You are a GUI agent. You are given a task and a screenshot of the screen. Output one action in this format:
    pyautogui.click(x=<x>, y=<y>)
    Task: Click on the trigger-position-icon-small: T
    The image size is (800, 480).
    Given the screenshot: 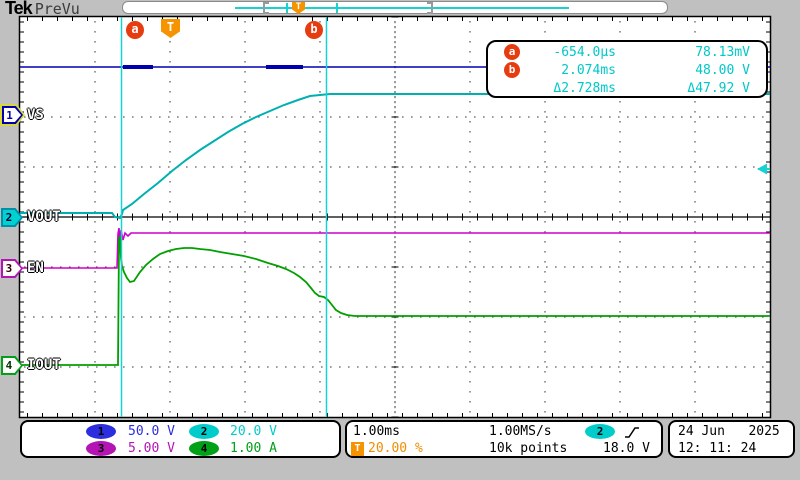 What is the action you would take?
    pyautogui.click(x=357, y=449)
    